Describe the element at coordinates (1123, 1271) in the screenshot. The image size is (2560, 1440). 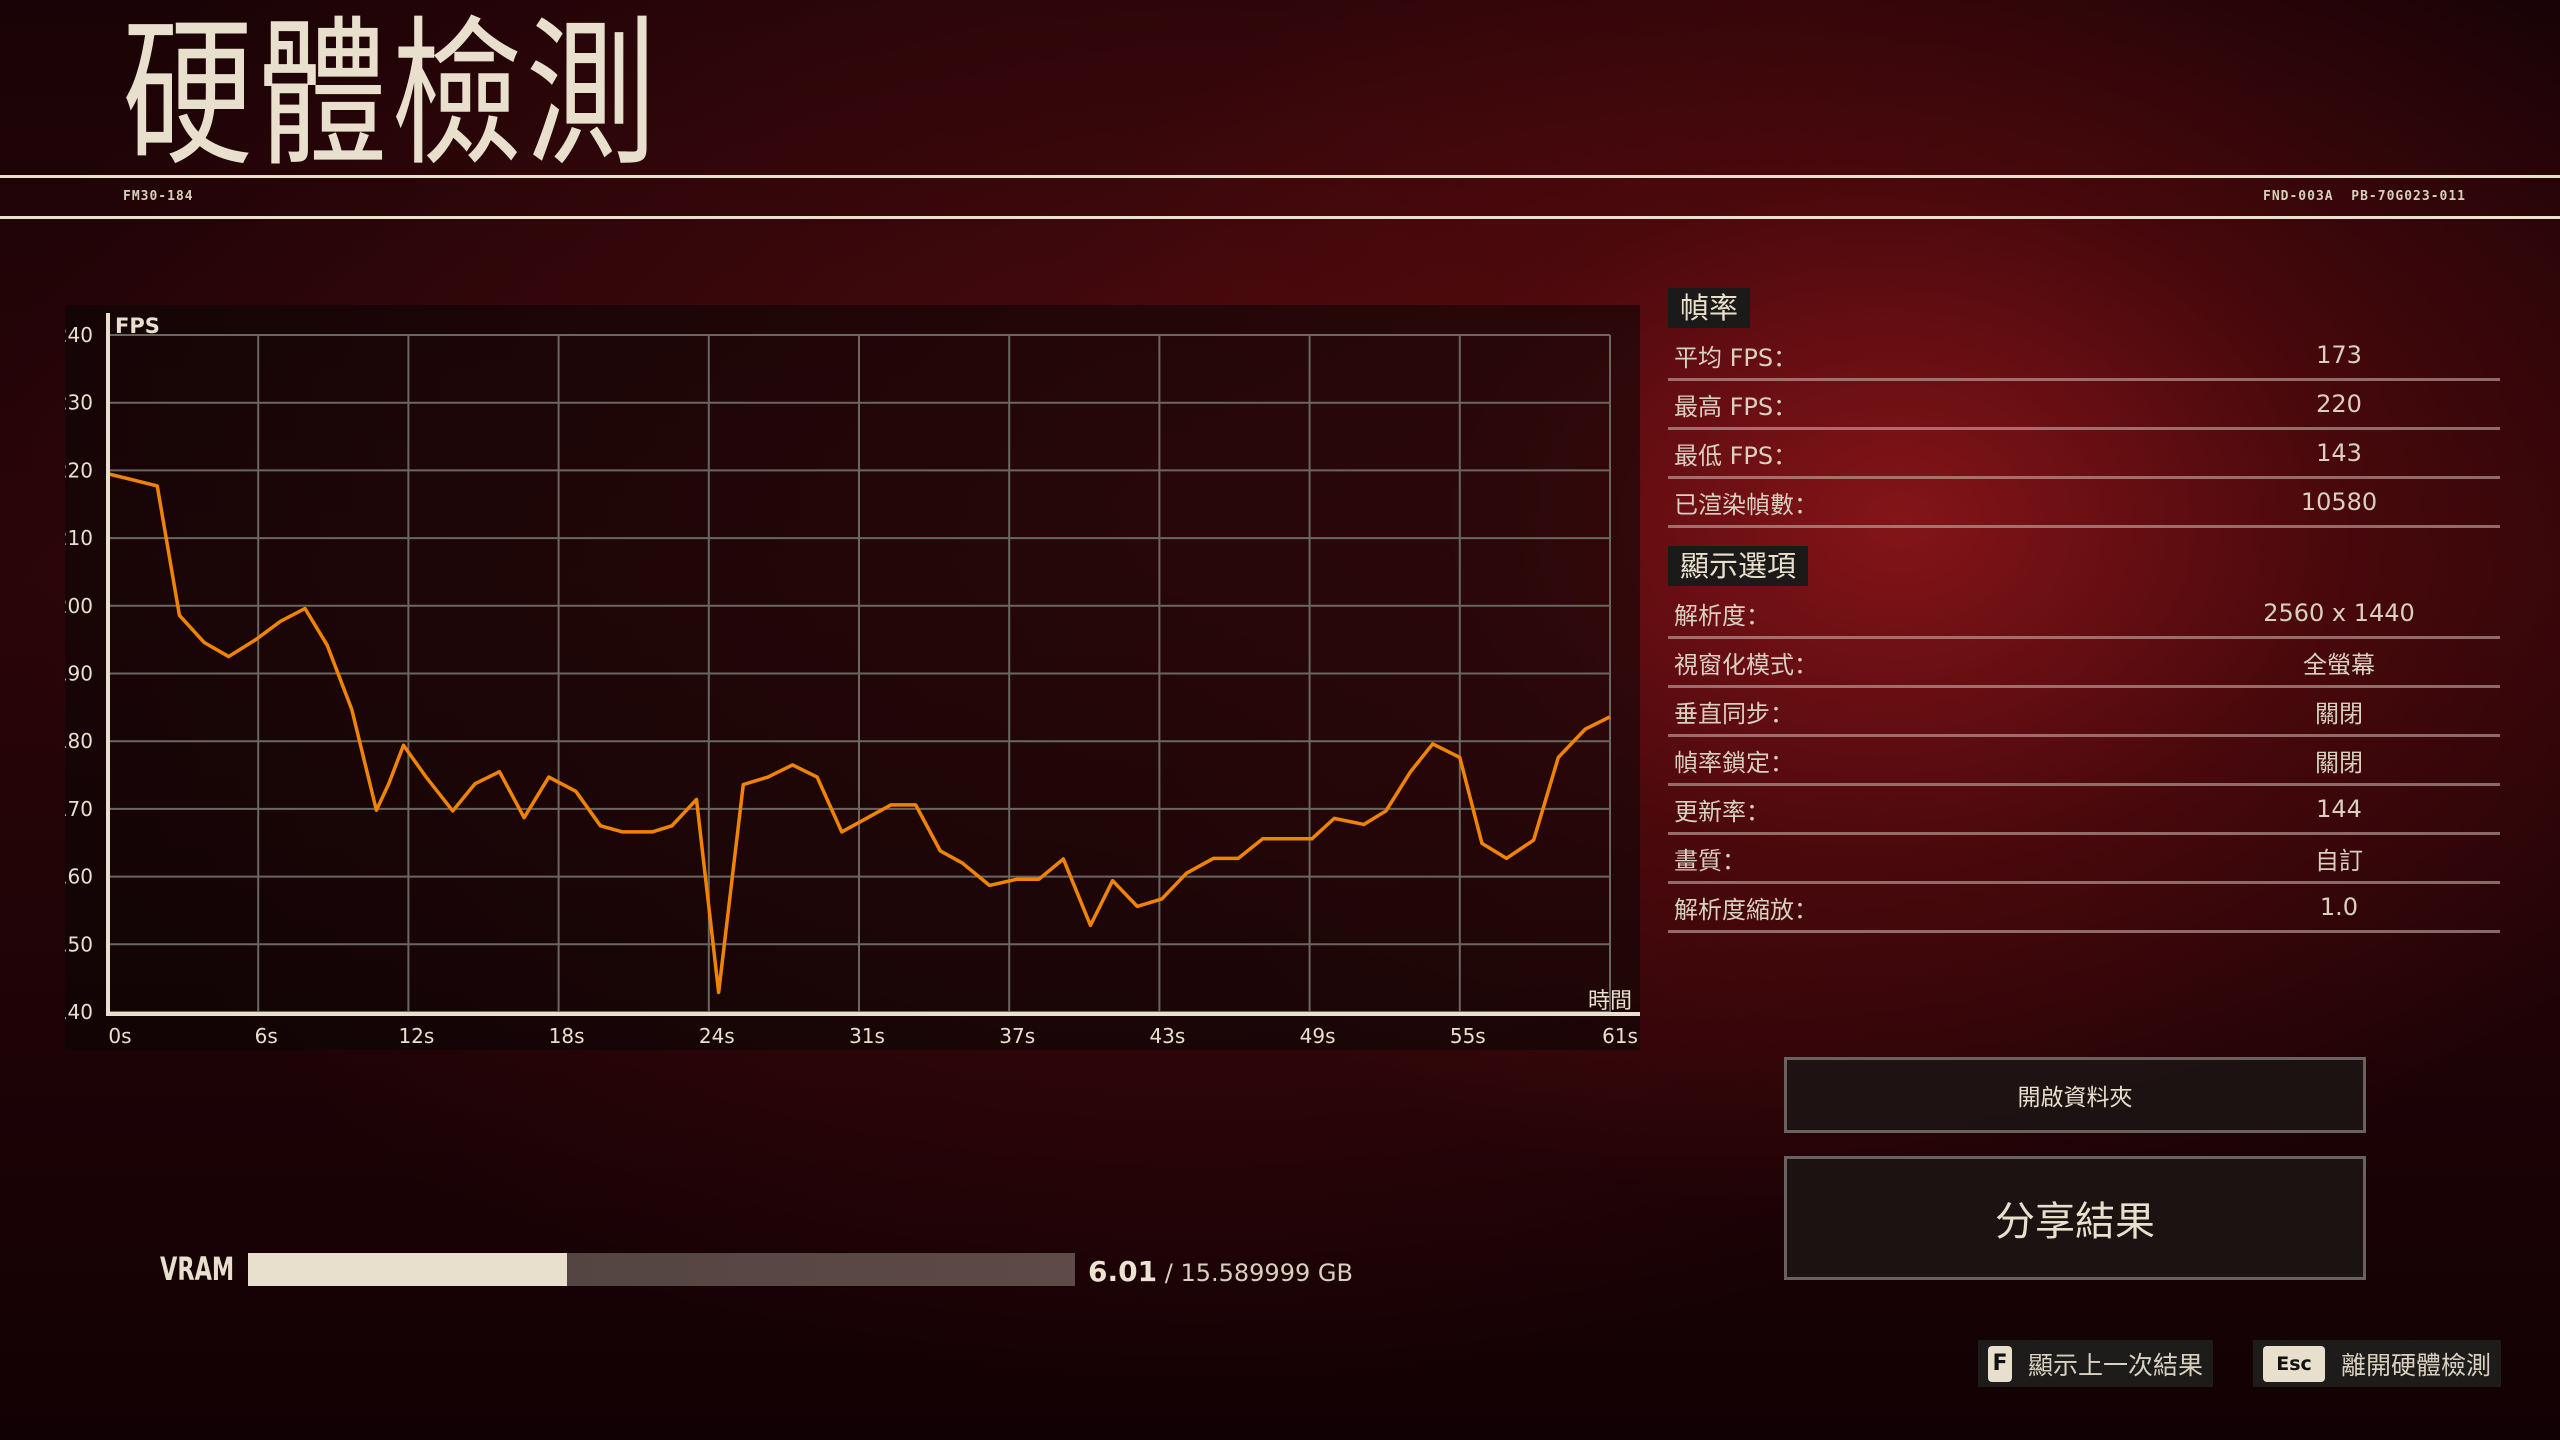
I see `vram-used: 6.01` at that location.